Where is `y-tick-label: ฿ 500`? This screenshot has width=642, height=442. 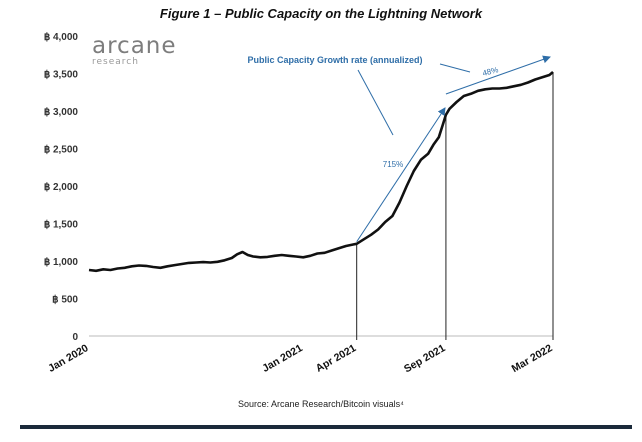 y-tick-label: ฿ 500 is located at coordinates (65, 300).